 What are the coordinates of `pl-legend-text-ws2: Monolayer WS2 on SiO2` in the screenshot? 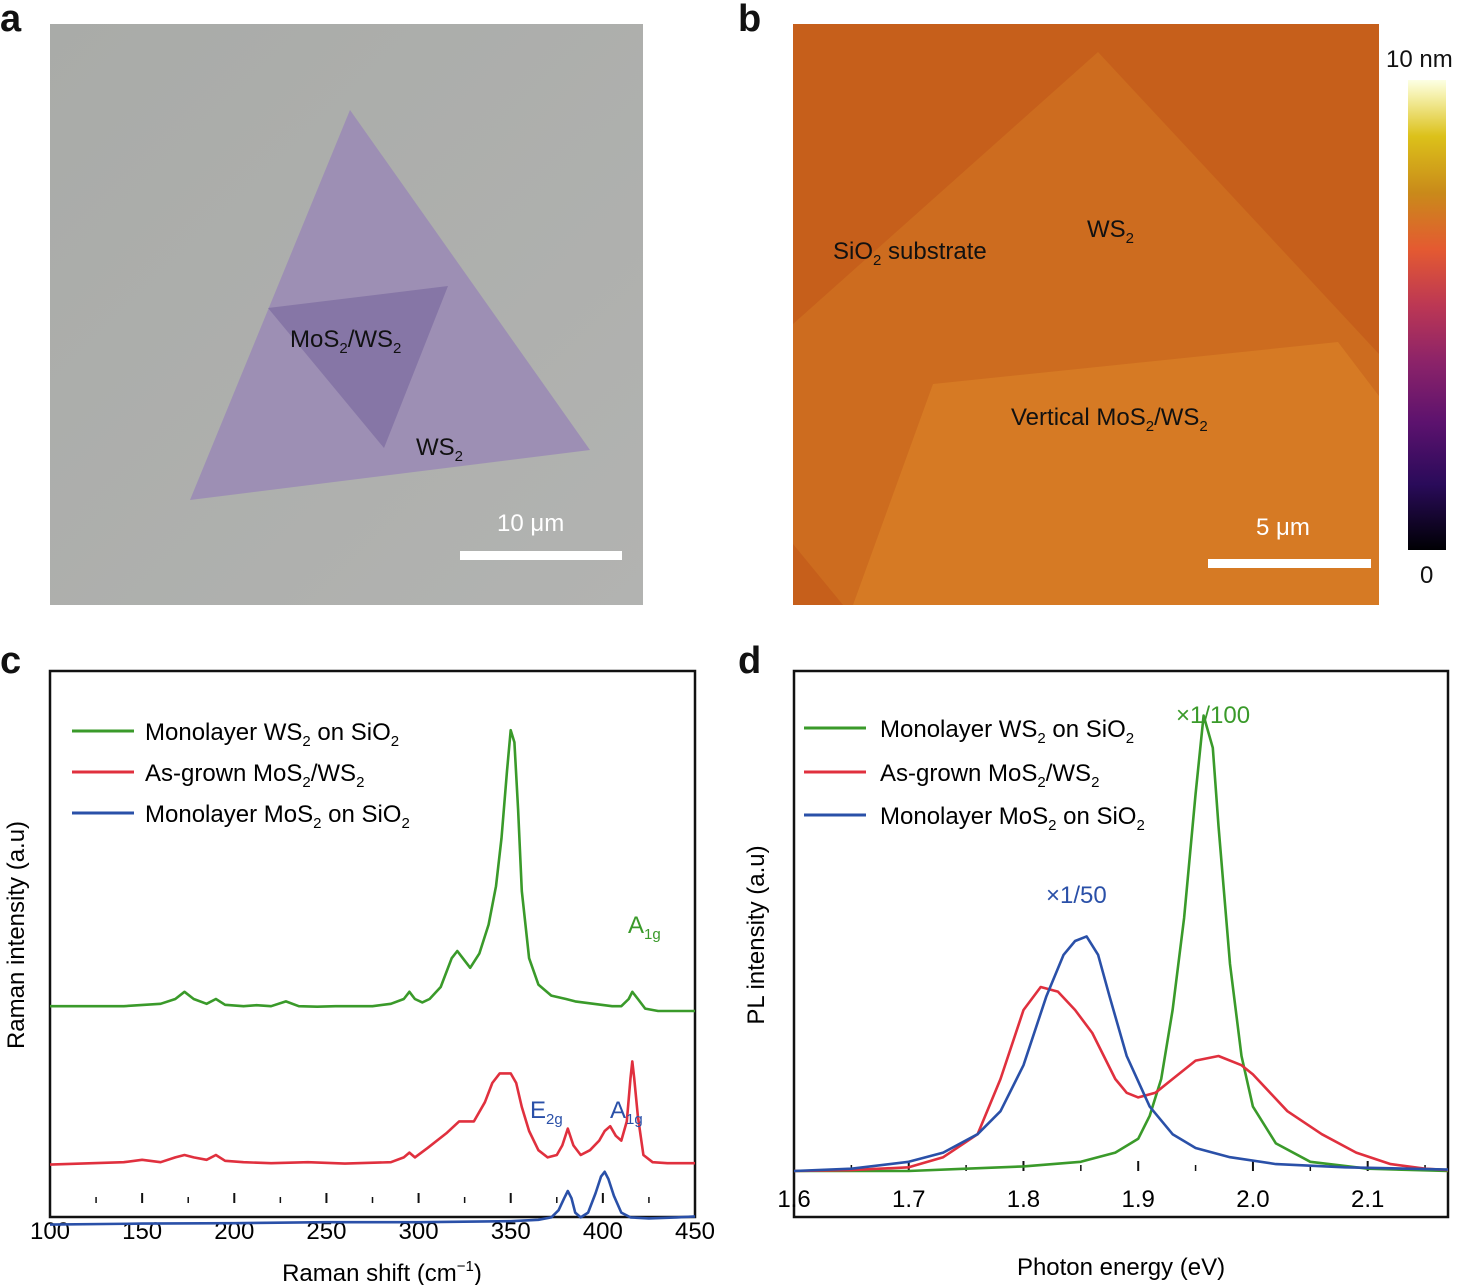 It's located at (1007, 731).